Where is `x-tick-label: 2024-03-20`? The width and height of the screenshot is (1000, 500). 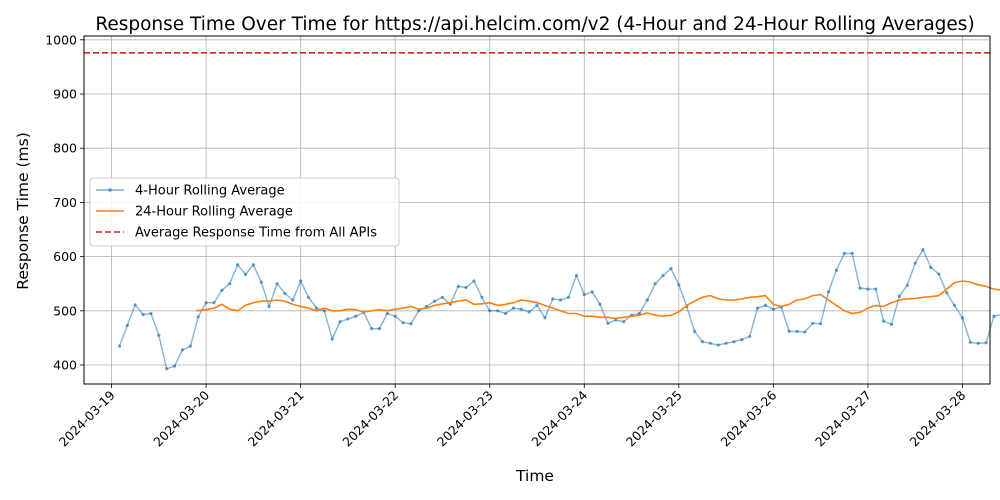
x-tick-label: 2024-03-20 is located at coordinates (181, 418).